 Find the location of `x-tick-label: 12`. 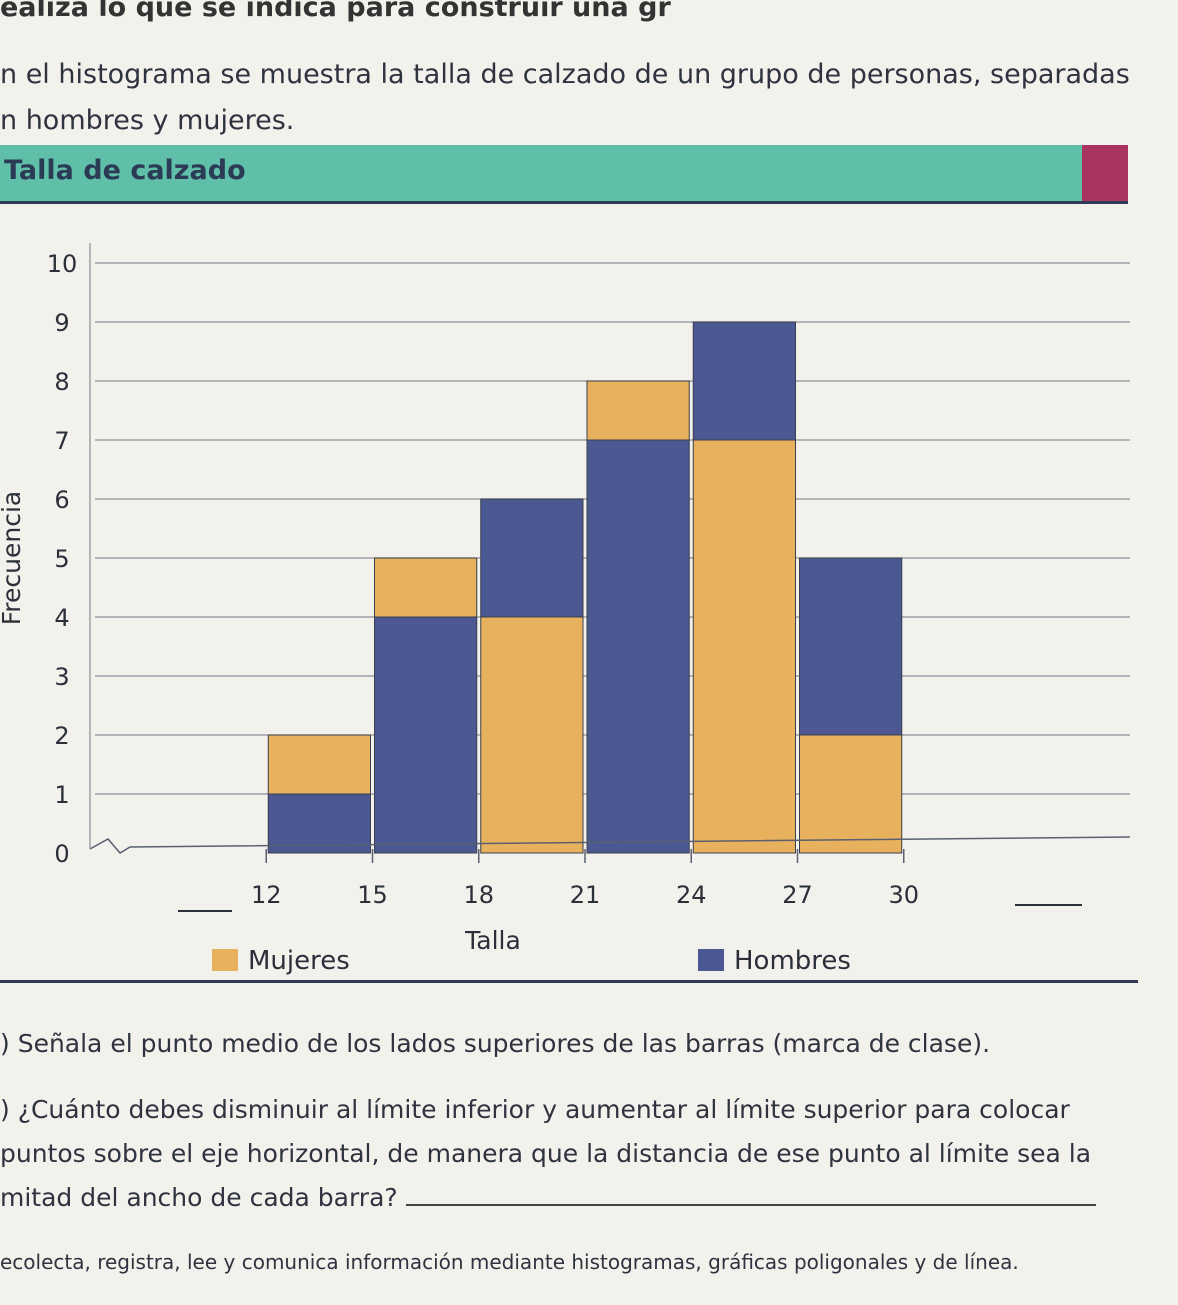

x-tick-label: 12 is located at coordinates (266, 895).